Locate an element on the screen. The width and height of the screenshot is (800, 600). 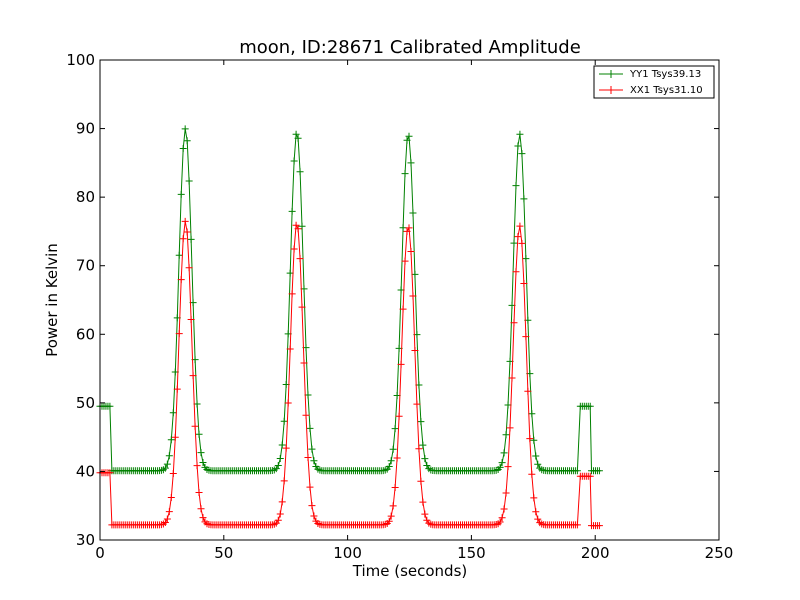
x-axis-label: Time (seconds) is located at coordinates (410, 571).